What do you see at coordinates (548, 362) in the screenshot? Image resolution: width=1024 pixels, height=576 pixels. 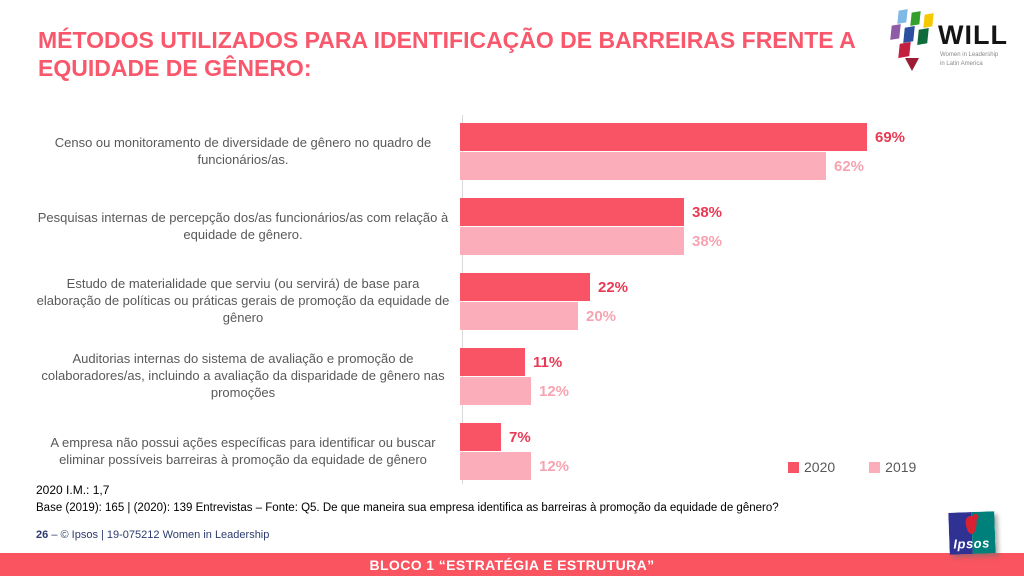 I see `bar-value-2020: 11%` at bounding box center [548, 362].